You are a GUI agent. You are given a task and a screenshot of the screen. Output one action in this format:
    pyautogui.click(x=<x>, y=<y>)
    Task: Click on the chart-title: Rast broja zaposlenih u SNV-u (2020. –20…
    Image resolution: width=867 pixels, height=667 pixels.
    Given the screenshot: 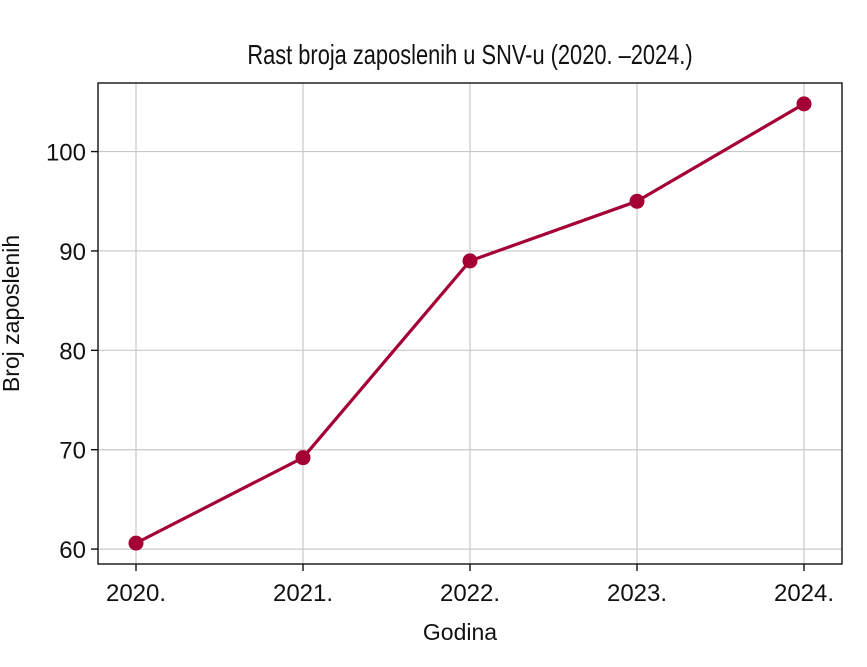 What is the action you would take?
    pyautogui.click(x=469, y=54)
    